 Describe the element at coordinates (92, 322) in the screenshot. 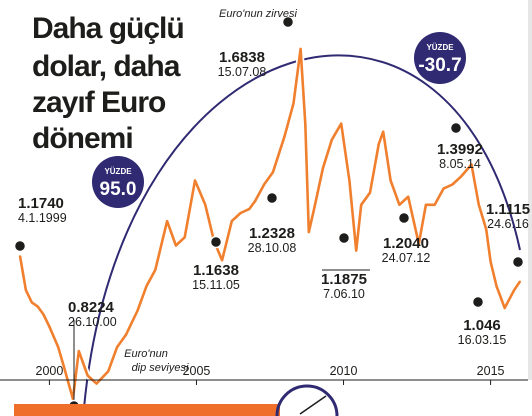

I see `annotation-date: 26.10.00` at that location.